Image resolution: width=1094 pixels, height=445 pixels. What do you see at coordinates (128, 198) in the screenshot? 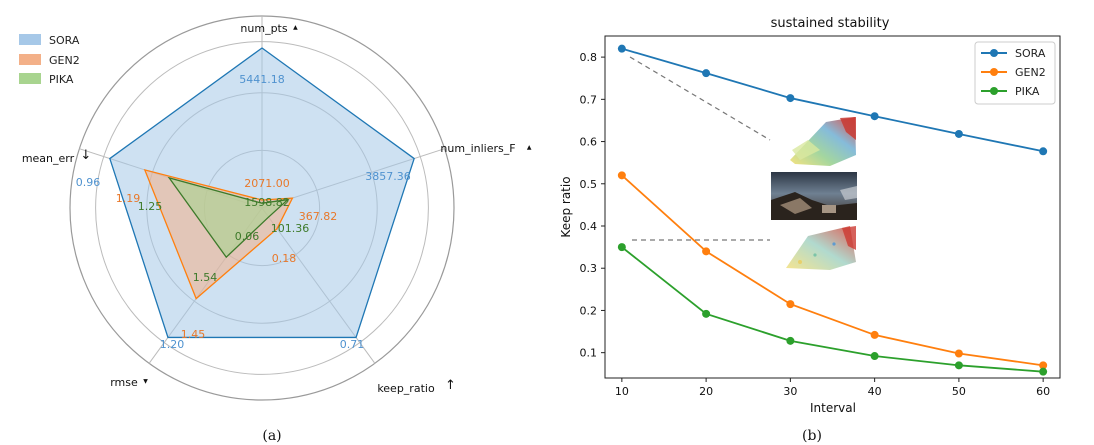
I see `radar-value-gen2: 1.19` at bounding box center [128, 198].